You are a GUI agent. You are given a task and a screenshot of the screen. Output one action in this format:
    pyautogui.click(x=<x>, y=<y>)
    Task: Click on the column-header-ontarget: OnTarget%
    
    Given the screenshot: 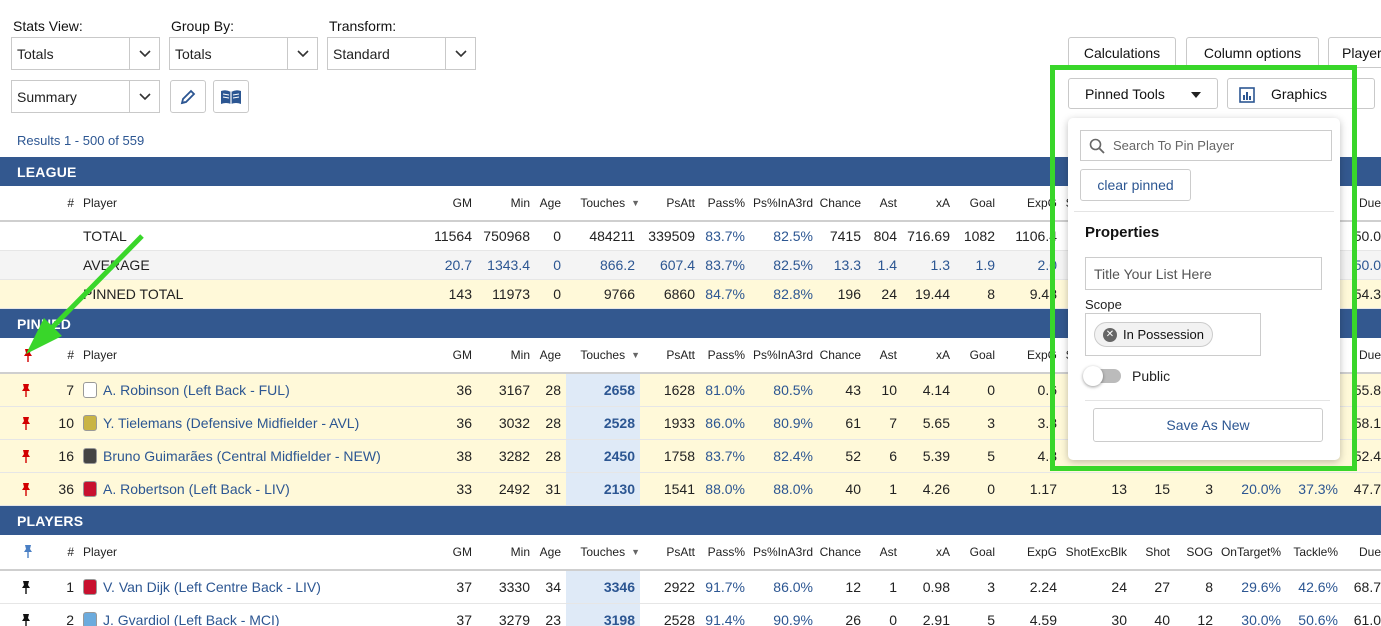 What is the action you would take?
    pyautogui.click(x=1249, y=552)
    